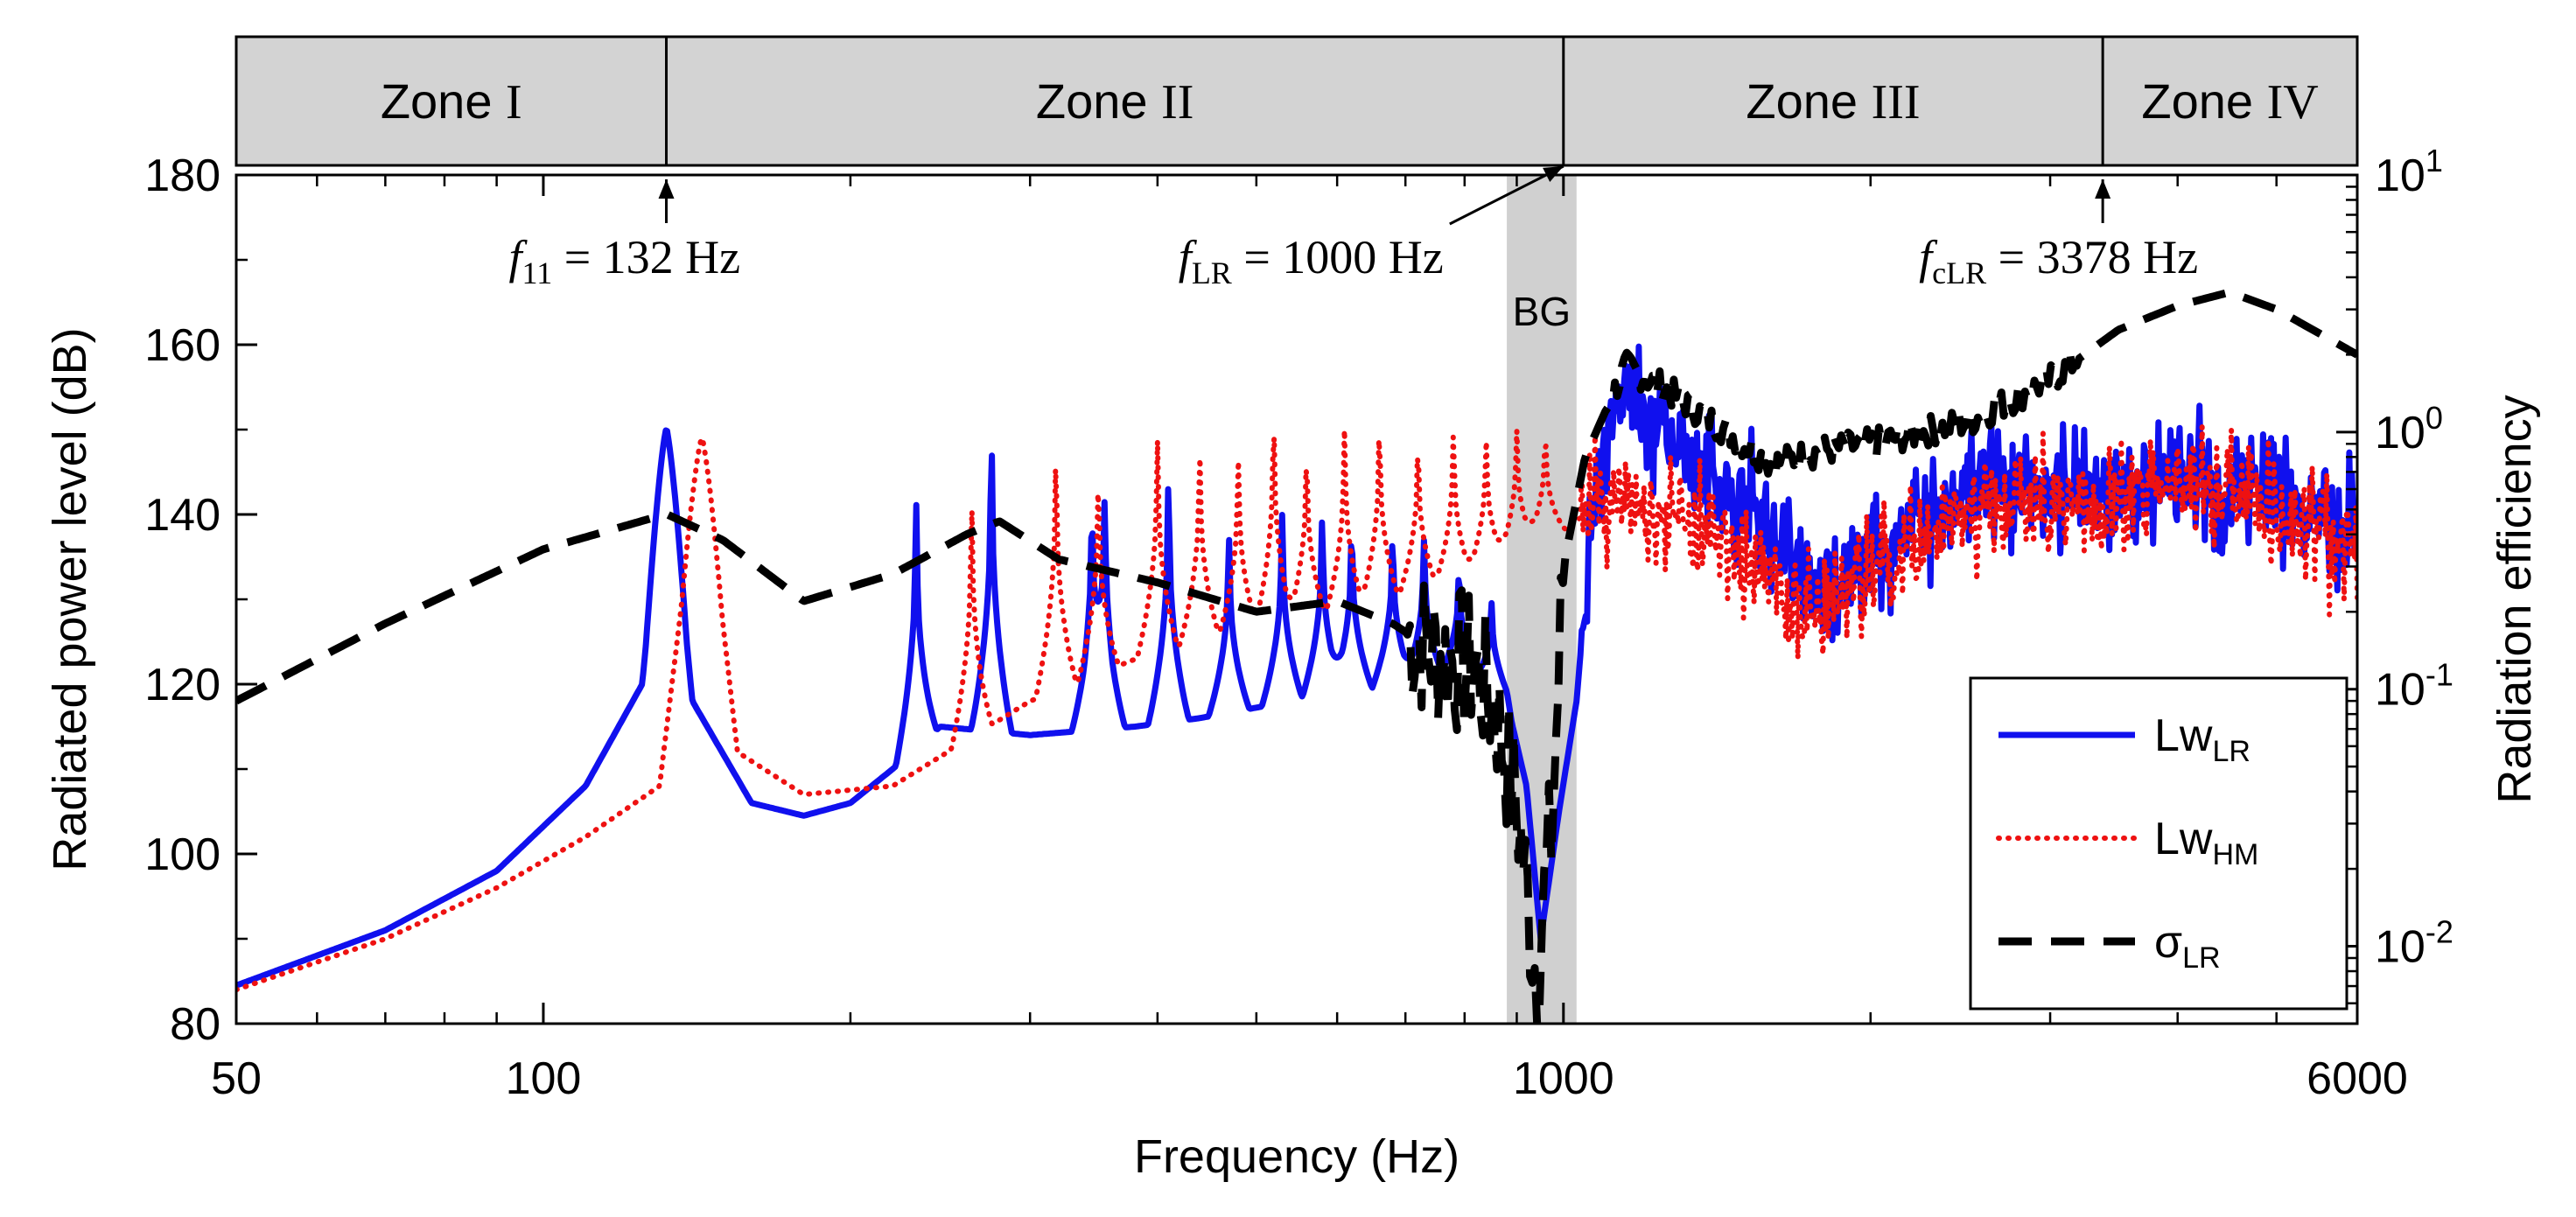 The width and height of the screenshot is (2576, 1217). What do you see at coordinates (666, 189) in the screenshot?
I see `f11-arrow-head` at bounding box center [666, 189].